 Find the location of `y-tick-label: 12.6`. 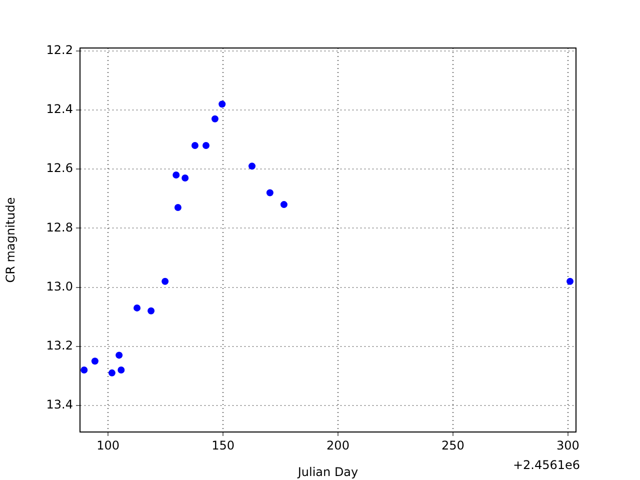

y-tick-label: 12.6 is located at coordinates (59, 168).